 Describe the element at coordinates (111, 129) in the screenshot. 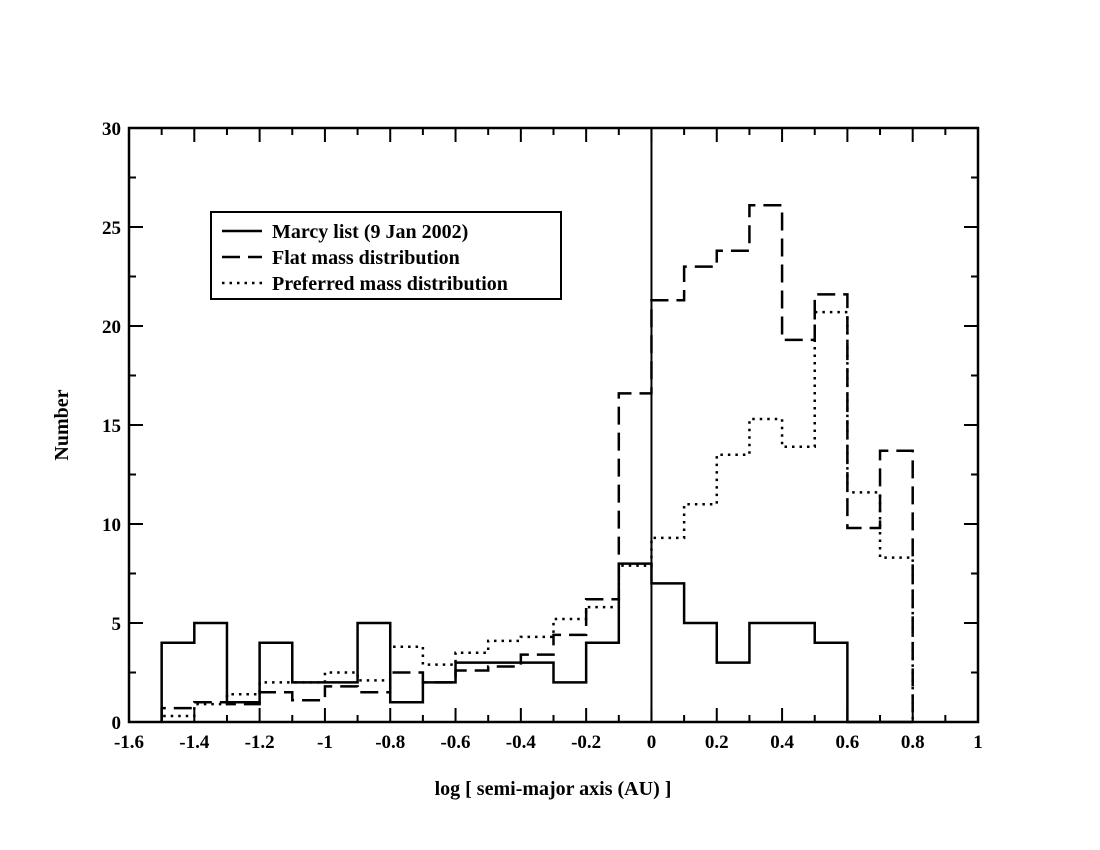

I see `y-tick-label: 30` at that location.